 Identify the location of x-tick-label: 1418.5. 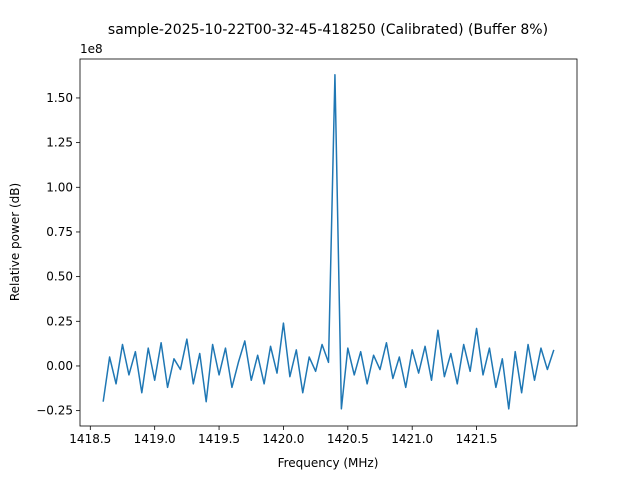
(90, 439).